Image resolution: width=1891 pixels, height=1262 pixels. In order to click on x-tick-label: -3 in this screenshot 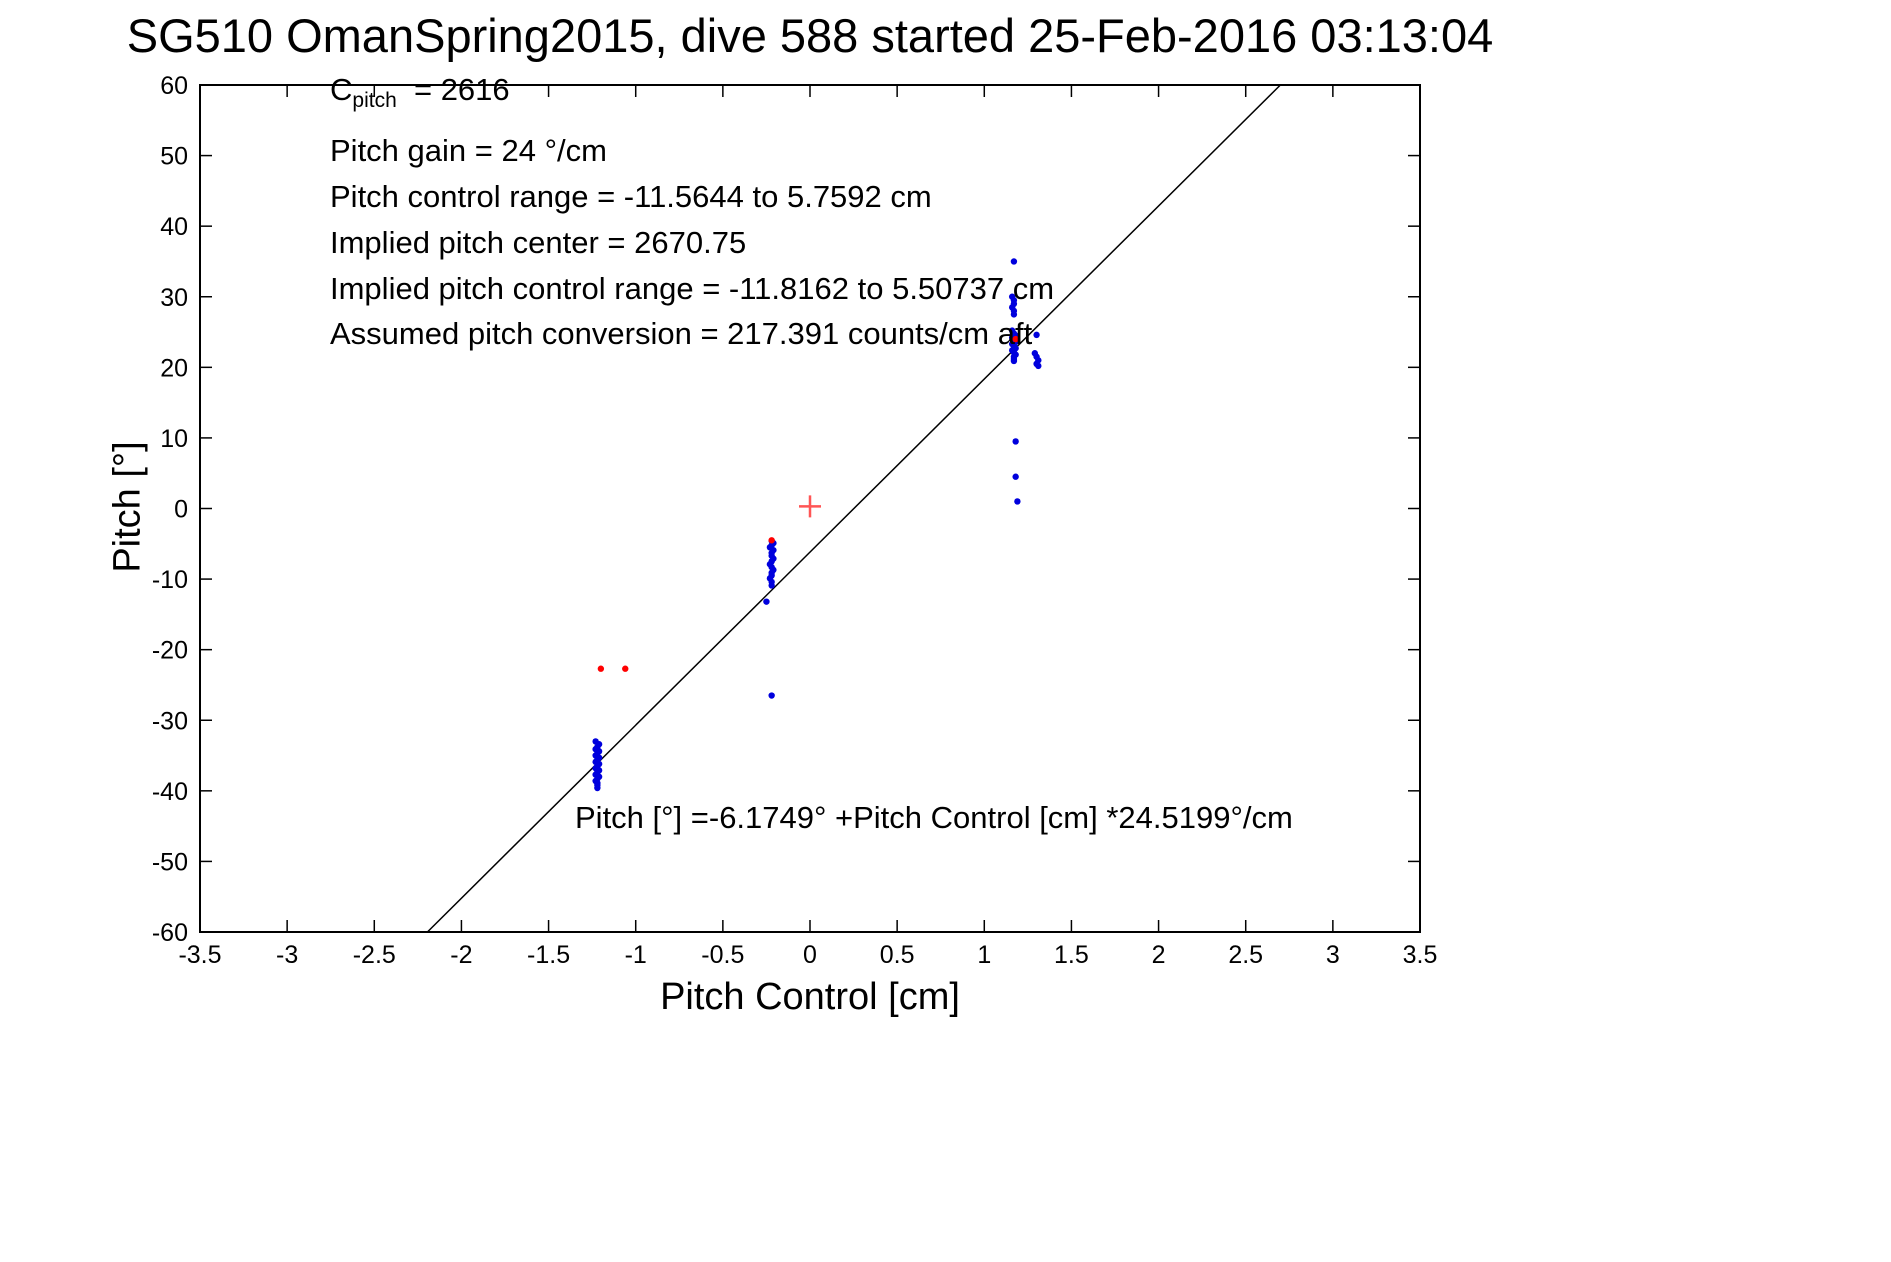, I will do `click(287, 955)`.